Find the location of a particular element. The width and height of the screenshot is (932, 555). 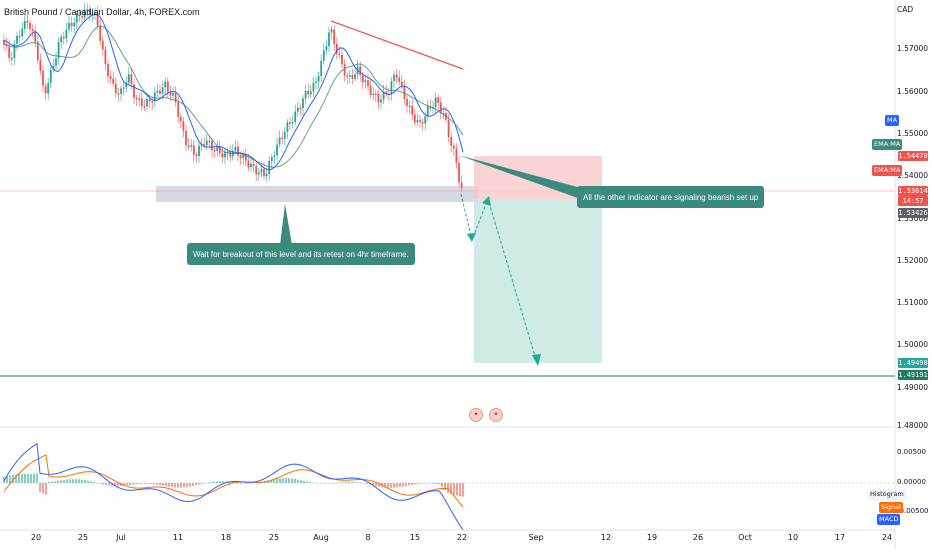

ma-line is located at coordinates (233, 96).